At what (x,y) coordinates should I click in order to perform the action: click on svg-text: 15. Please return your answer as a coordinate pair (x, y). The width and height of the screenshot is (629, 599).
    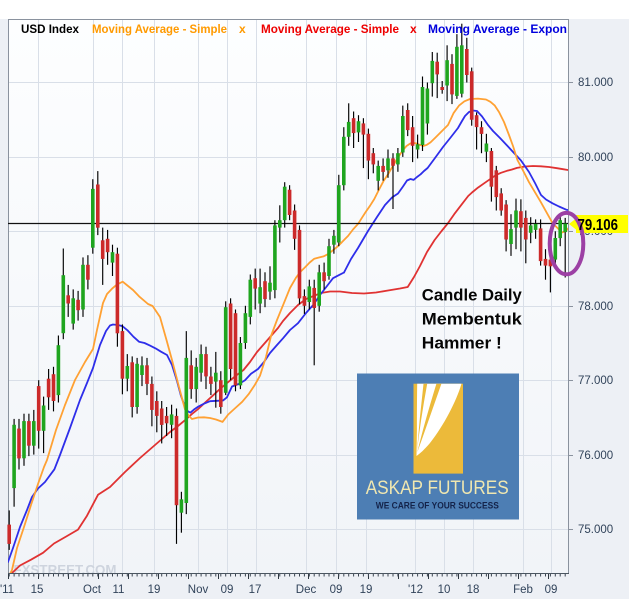
    Looking at the image, I should click on (37, 590).